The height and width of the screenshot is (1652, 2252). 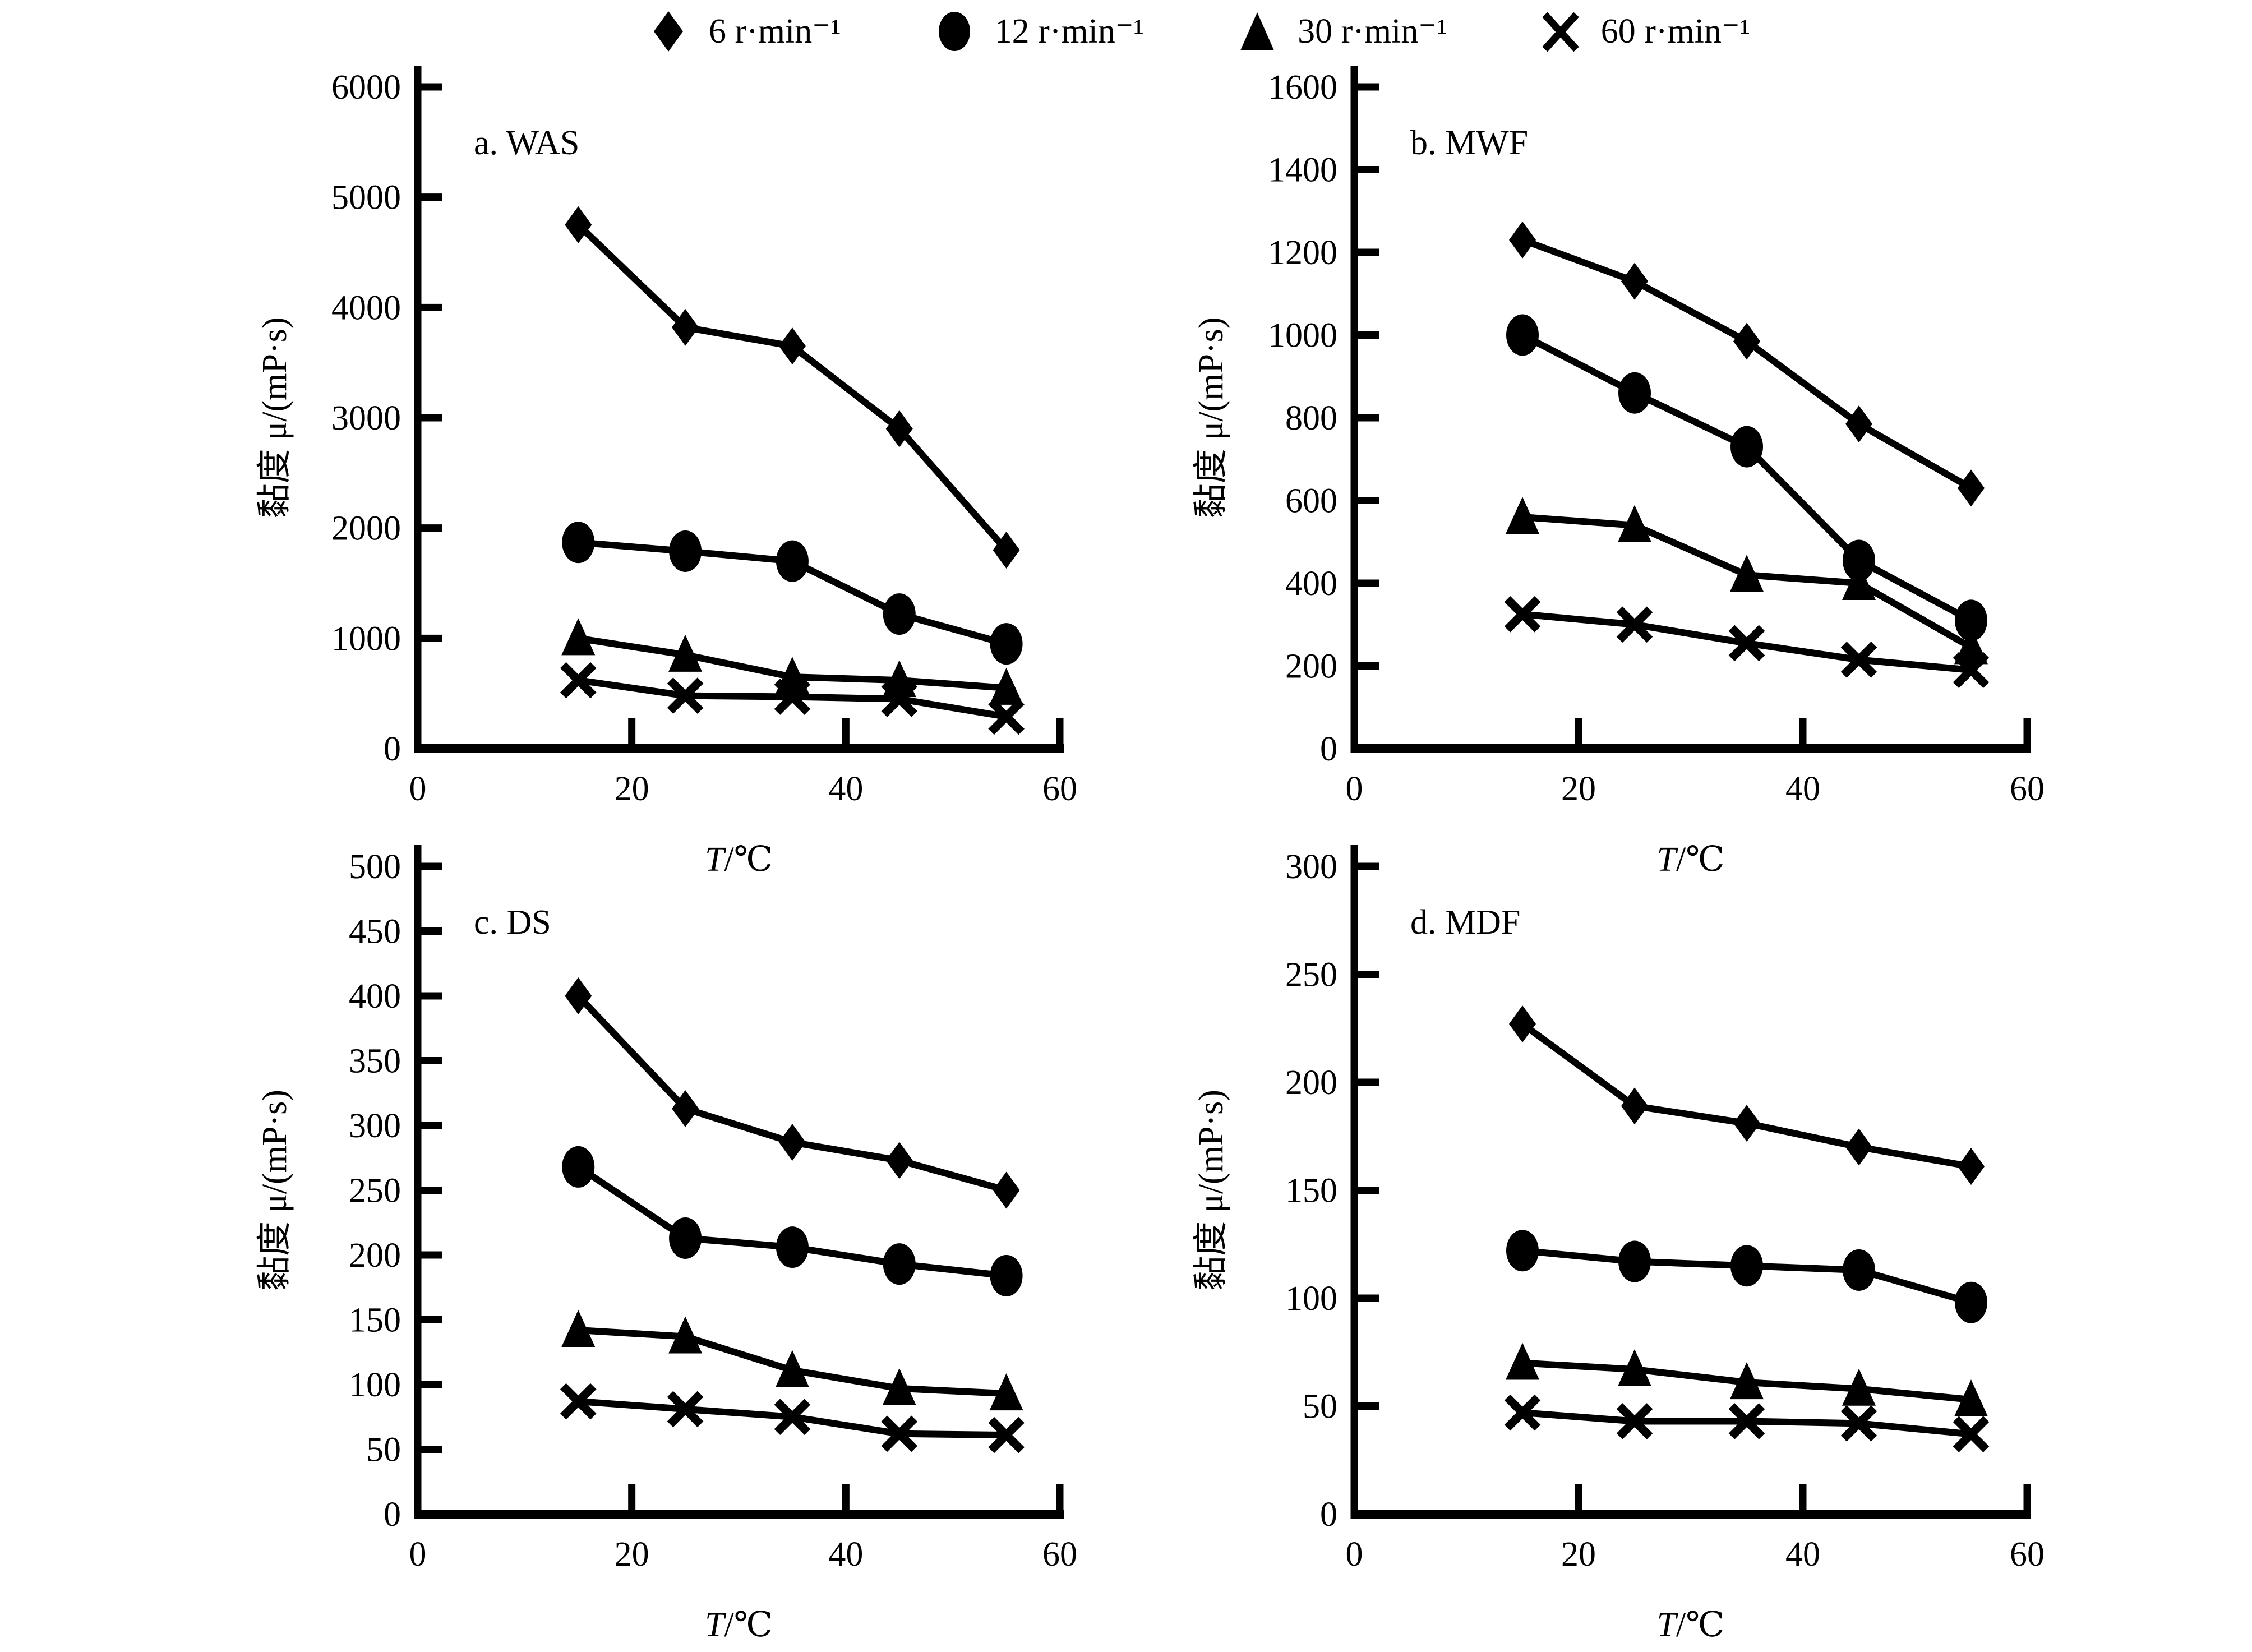 I want to click on legend-item-30rmin: 30 r·min⁻¹, so click(x=1340, y=31).